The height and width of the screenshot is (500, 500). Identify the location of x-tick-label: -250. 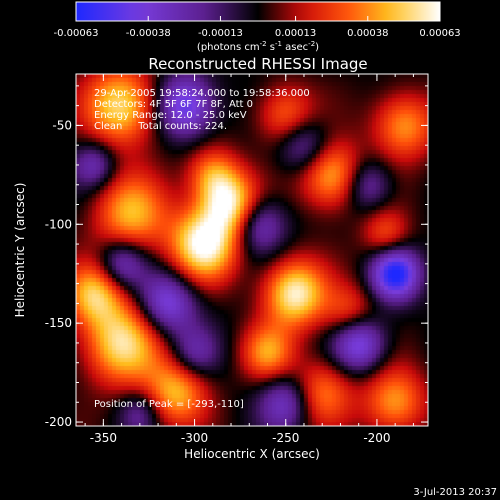
(285, 438).